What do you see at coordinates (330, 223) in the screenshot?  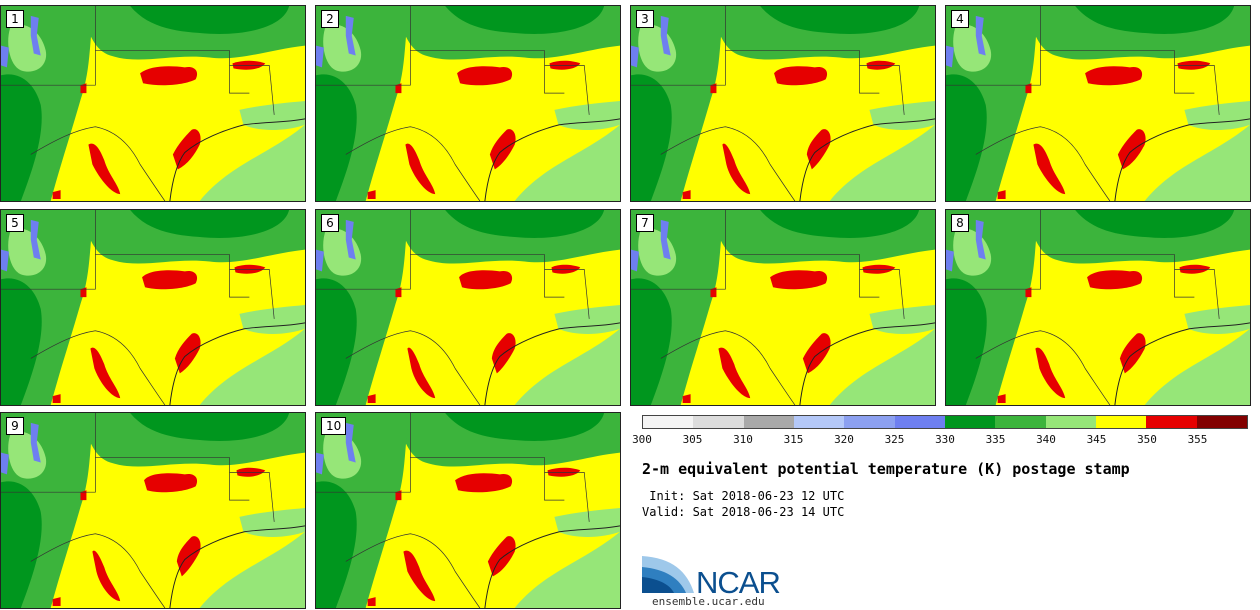 I see `panel-number: 6` at bounding box center [330, 223].